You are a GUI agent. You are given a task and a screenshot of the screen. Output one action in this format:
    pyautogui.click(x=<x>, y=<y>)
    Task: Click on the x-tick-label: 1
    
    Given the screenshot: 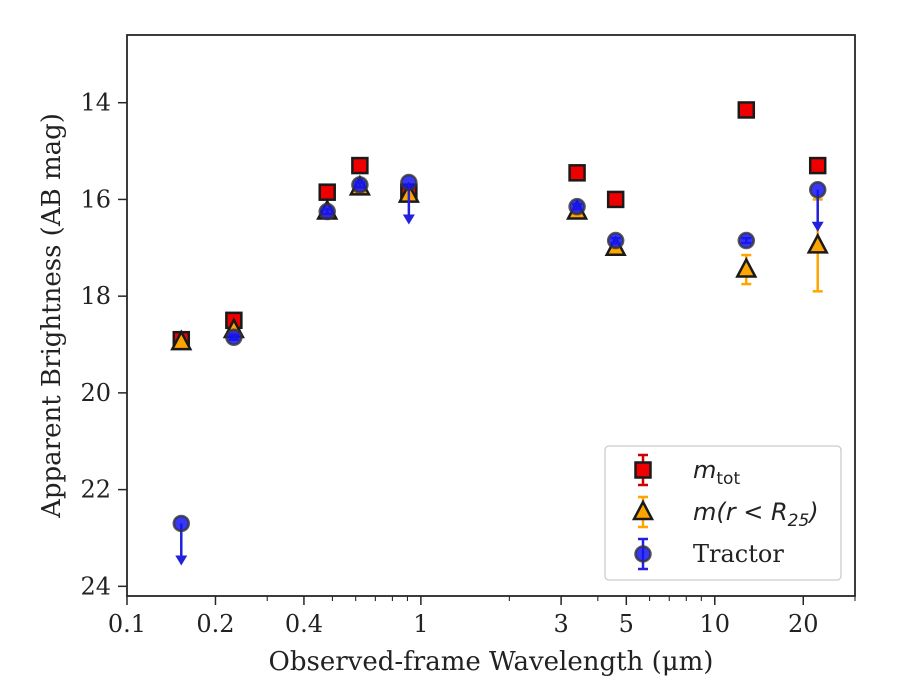 What is the action you would take?
    pyautogui.click(x=420, y=624)
    